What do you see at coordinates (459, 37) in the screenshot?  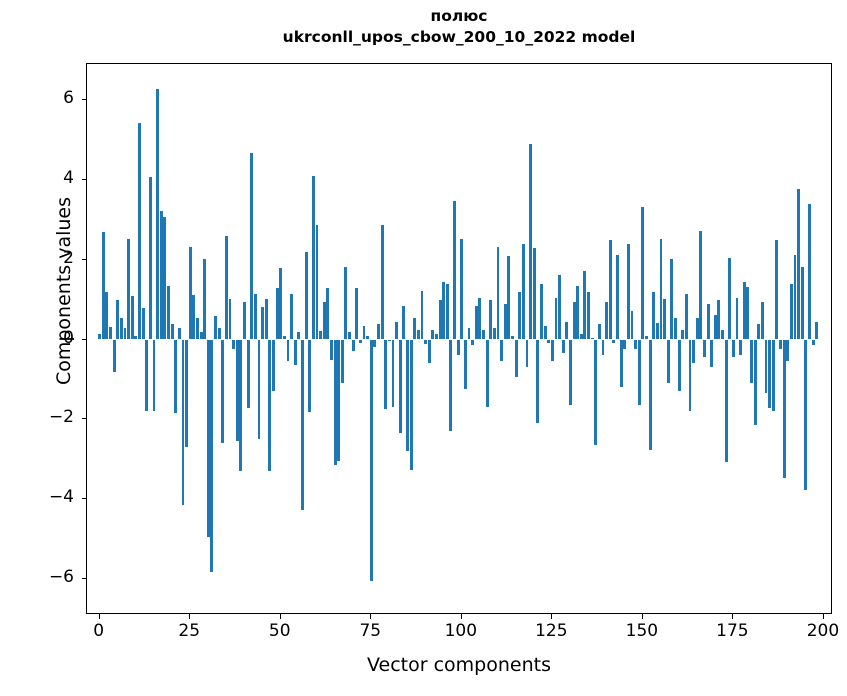 I see `chart-title-line-2: ukrconll_upos_cbow_200_10_2022 model` at bounding box center [459, 37].